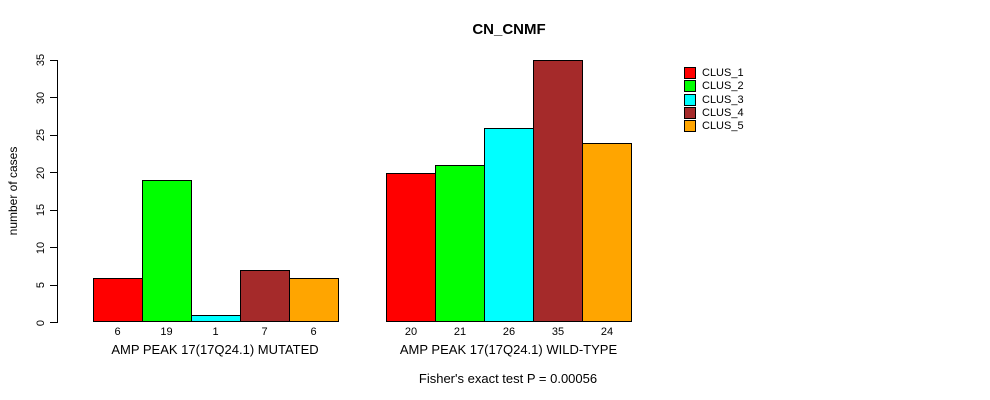  Describe the element at coordinates (264, 332) in the screenshot. I see `bar-value-label: 7` at that location.